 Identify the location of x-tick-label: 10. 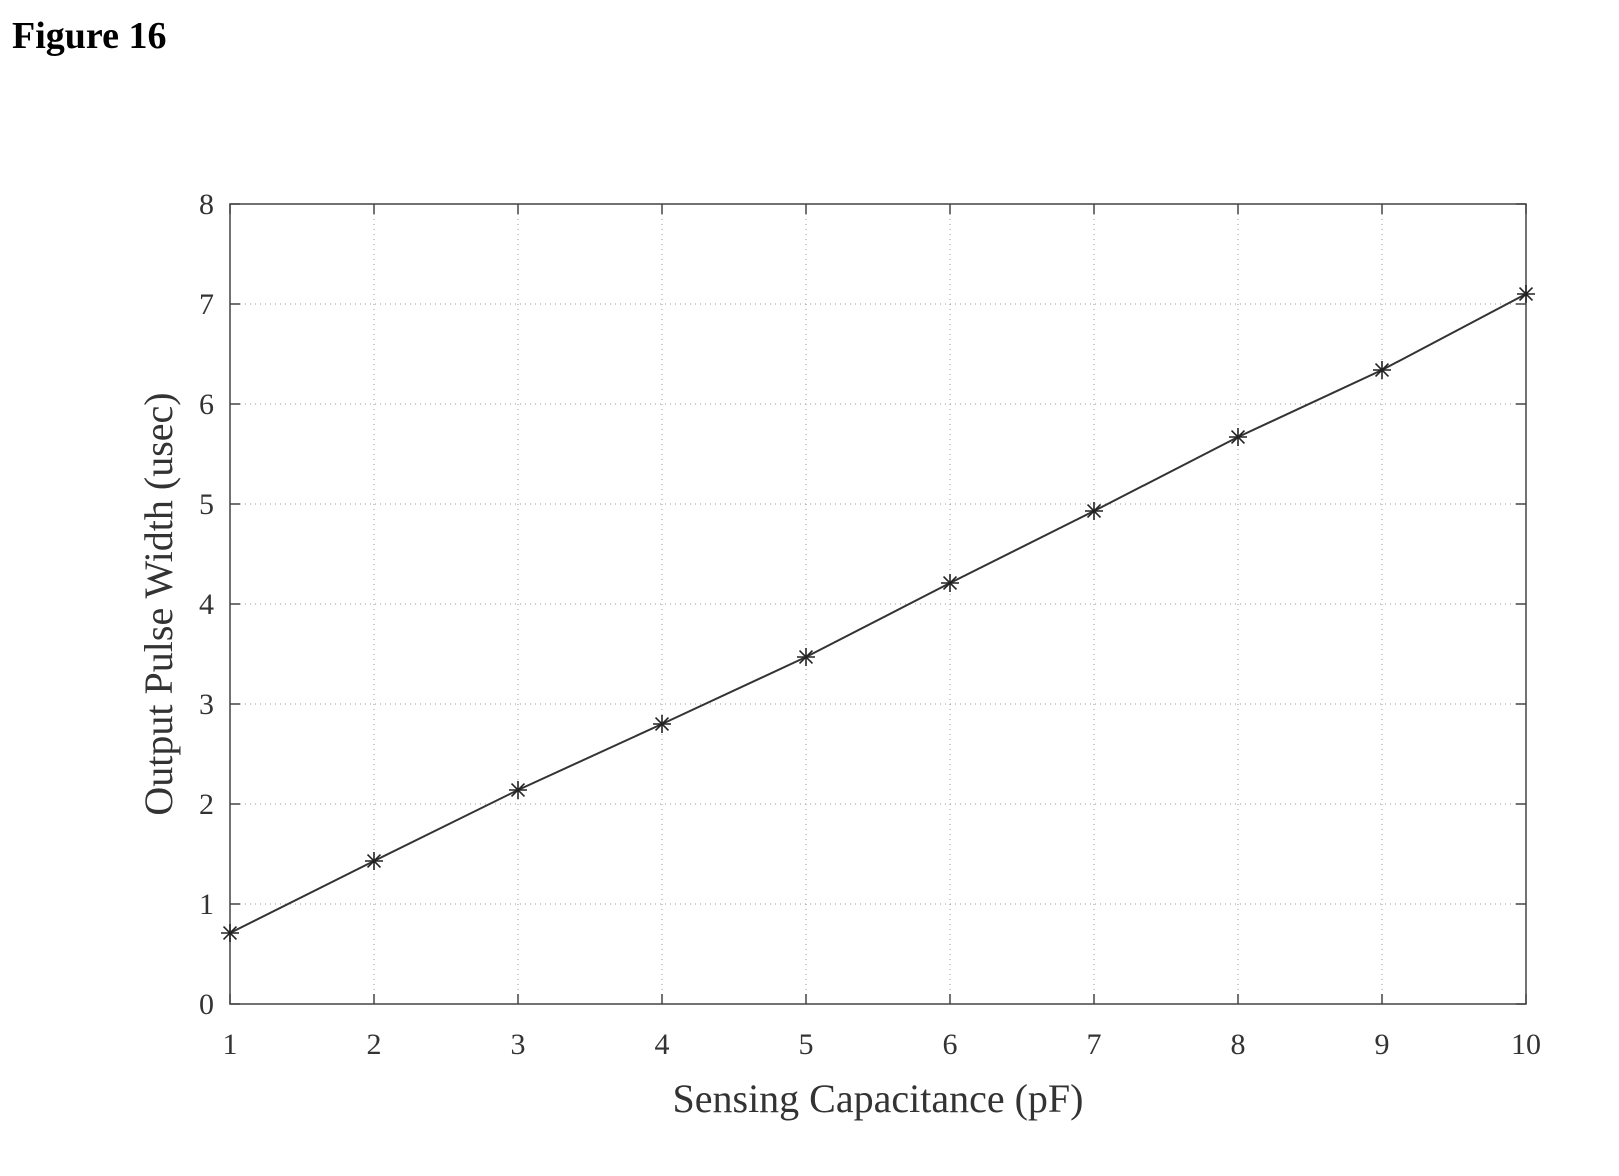
(1526, 1044).